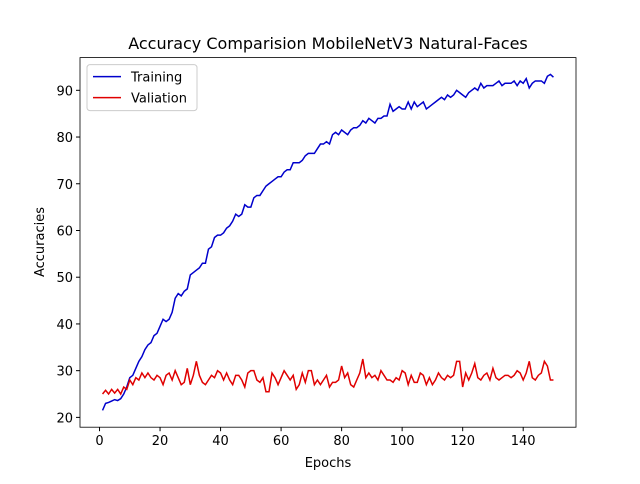 This screenshot has height=484, width=640. Describe the element at coordinates (220, 441) in the screenshot. I see `x-tick-label: 40` at that location.